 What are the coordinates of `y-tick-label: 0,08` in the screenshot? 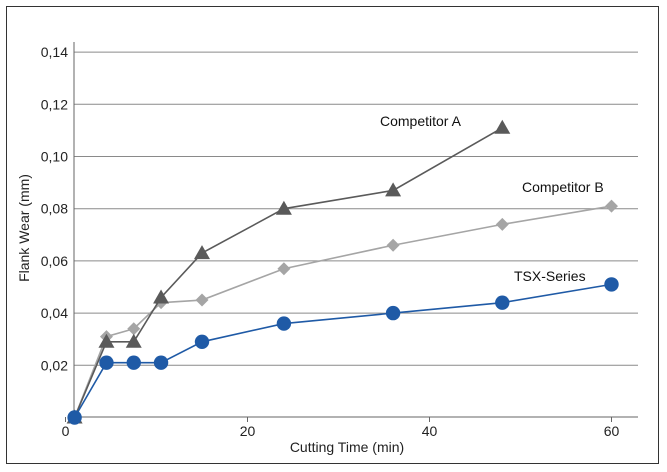 It's located at (54, 209).